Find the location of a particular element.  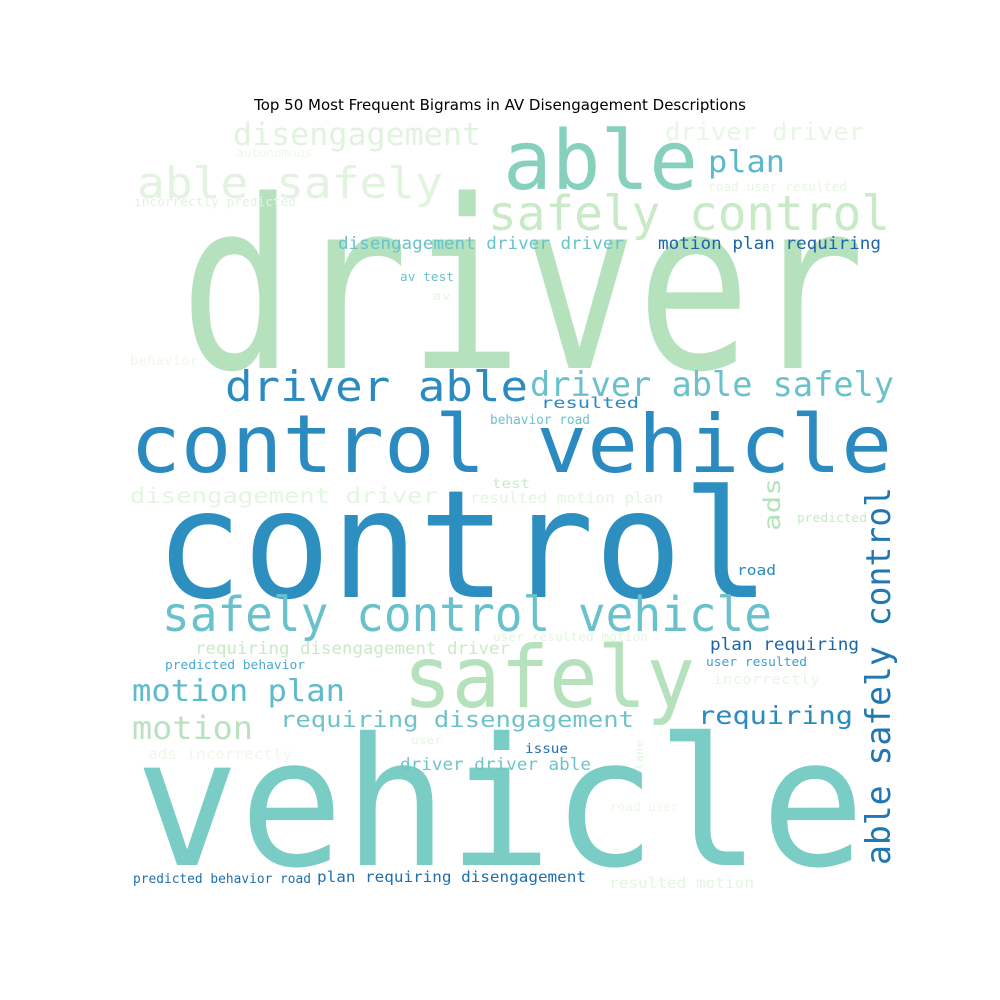

word: predicted behavior is located at coordinates (235, 665).